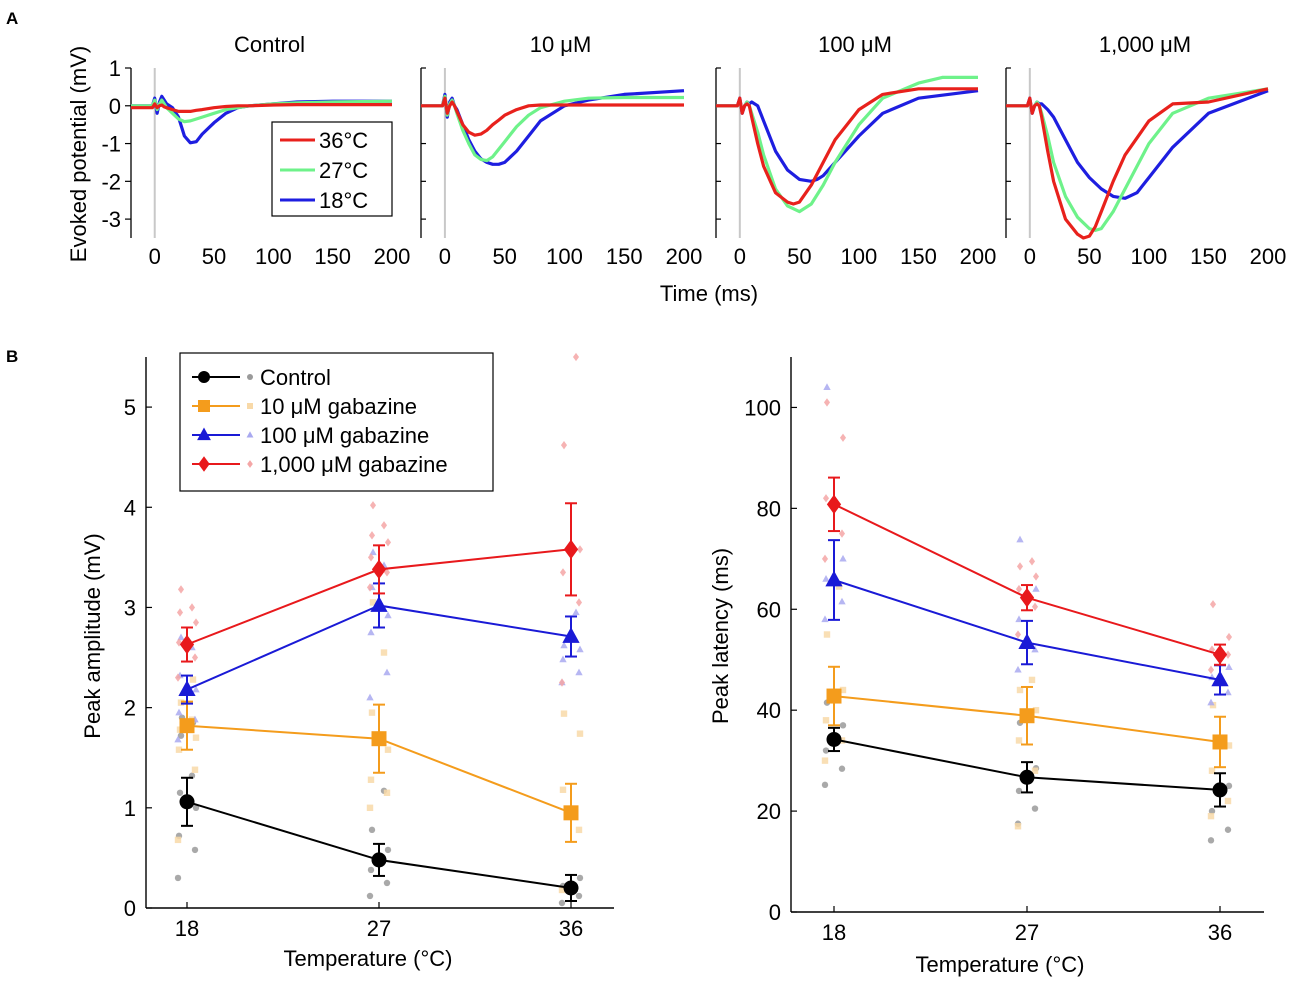 This screenshot has height=982, width=1300. What do you see at coordinates (769, 811) in the screenshot?
I see `y-tick-label: 20` at bounding box center [769, 811].